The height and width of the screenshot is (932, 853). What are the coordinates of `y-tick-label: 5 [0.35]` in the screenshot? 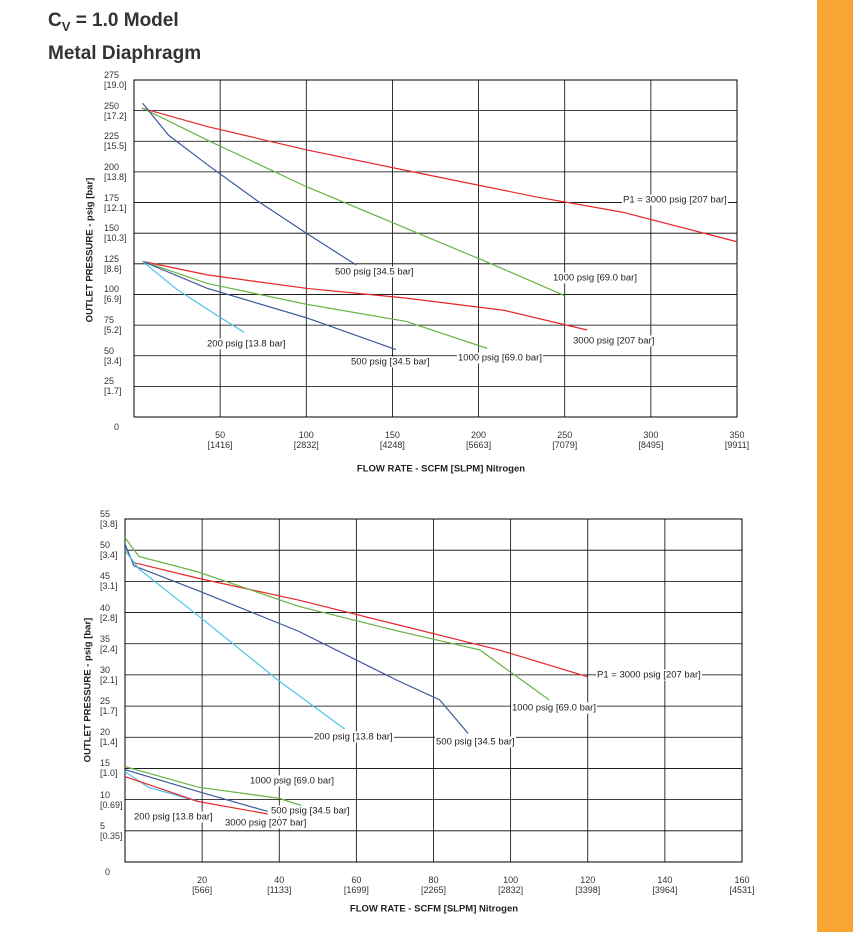 It's located at (111, 830).